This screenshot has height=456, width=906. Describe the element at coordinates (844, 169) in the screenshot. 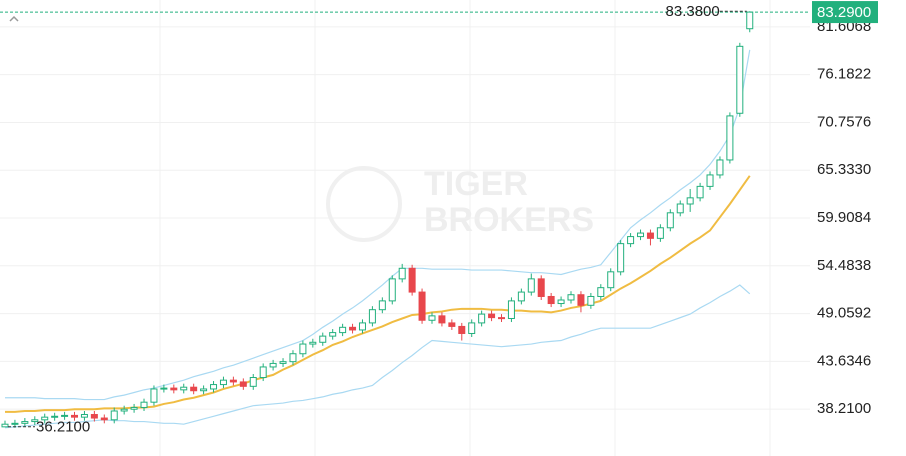

I see `y-tick-label: 65.3330` at that location.